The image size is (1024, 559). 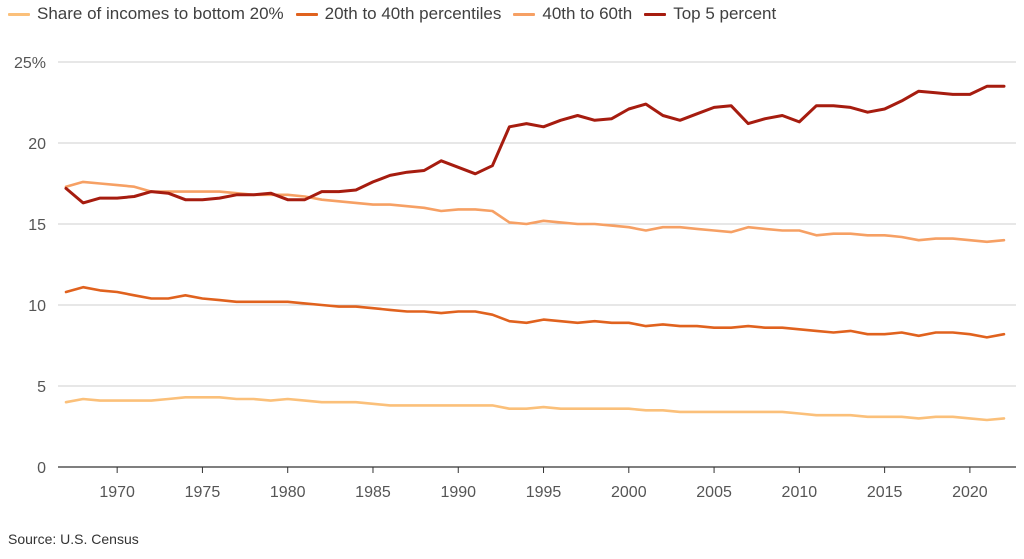 I want to click on series-line-p40to60, so click(x=535, y=212).